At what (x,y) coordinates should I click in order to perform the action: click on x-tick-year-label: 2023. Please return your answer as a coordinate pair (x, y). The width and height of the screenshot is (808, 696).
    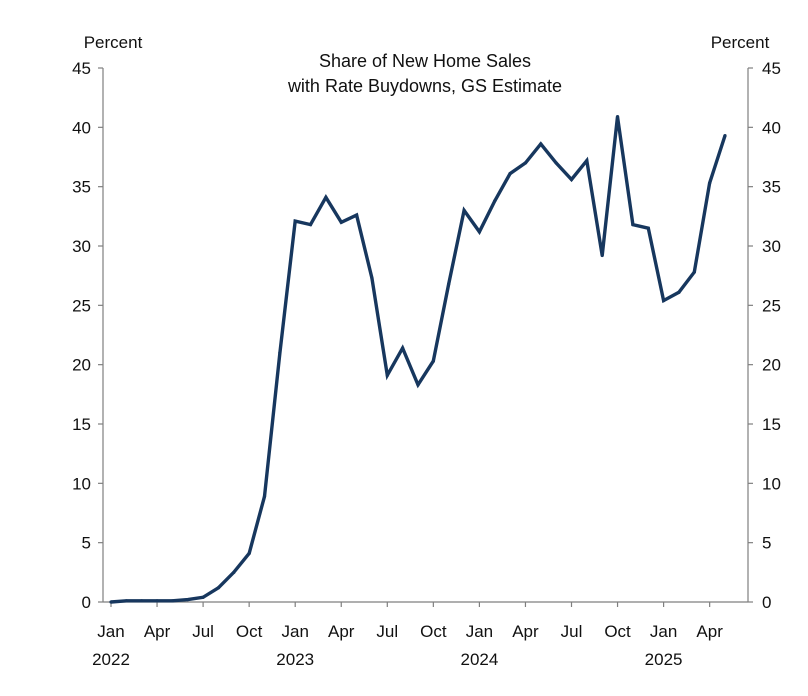
    Looking at the image, I should click on (295, 659).